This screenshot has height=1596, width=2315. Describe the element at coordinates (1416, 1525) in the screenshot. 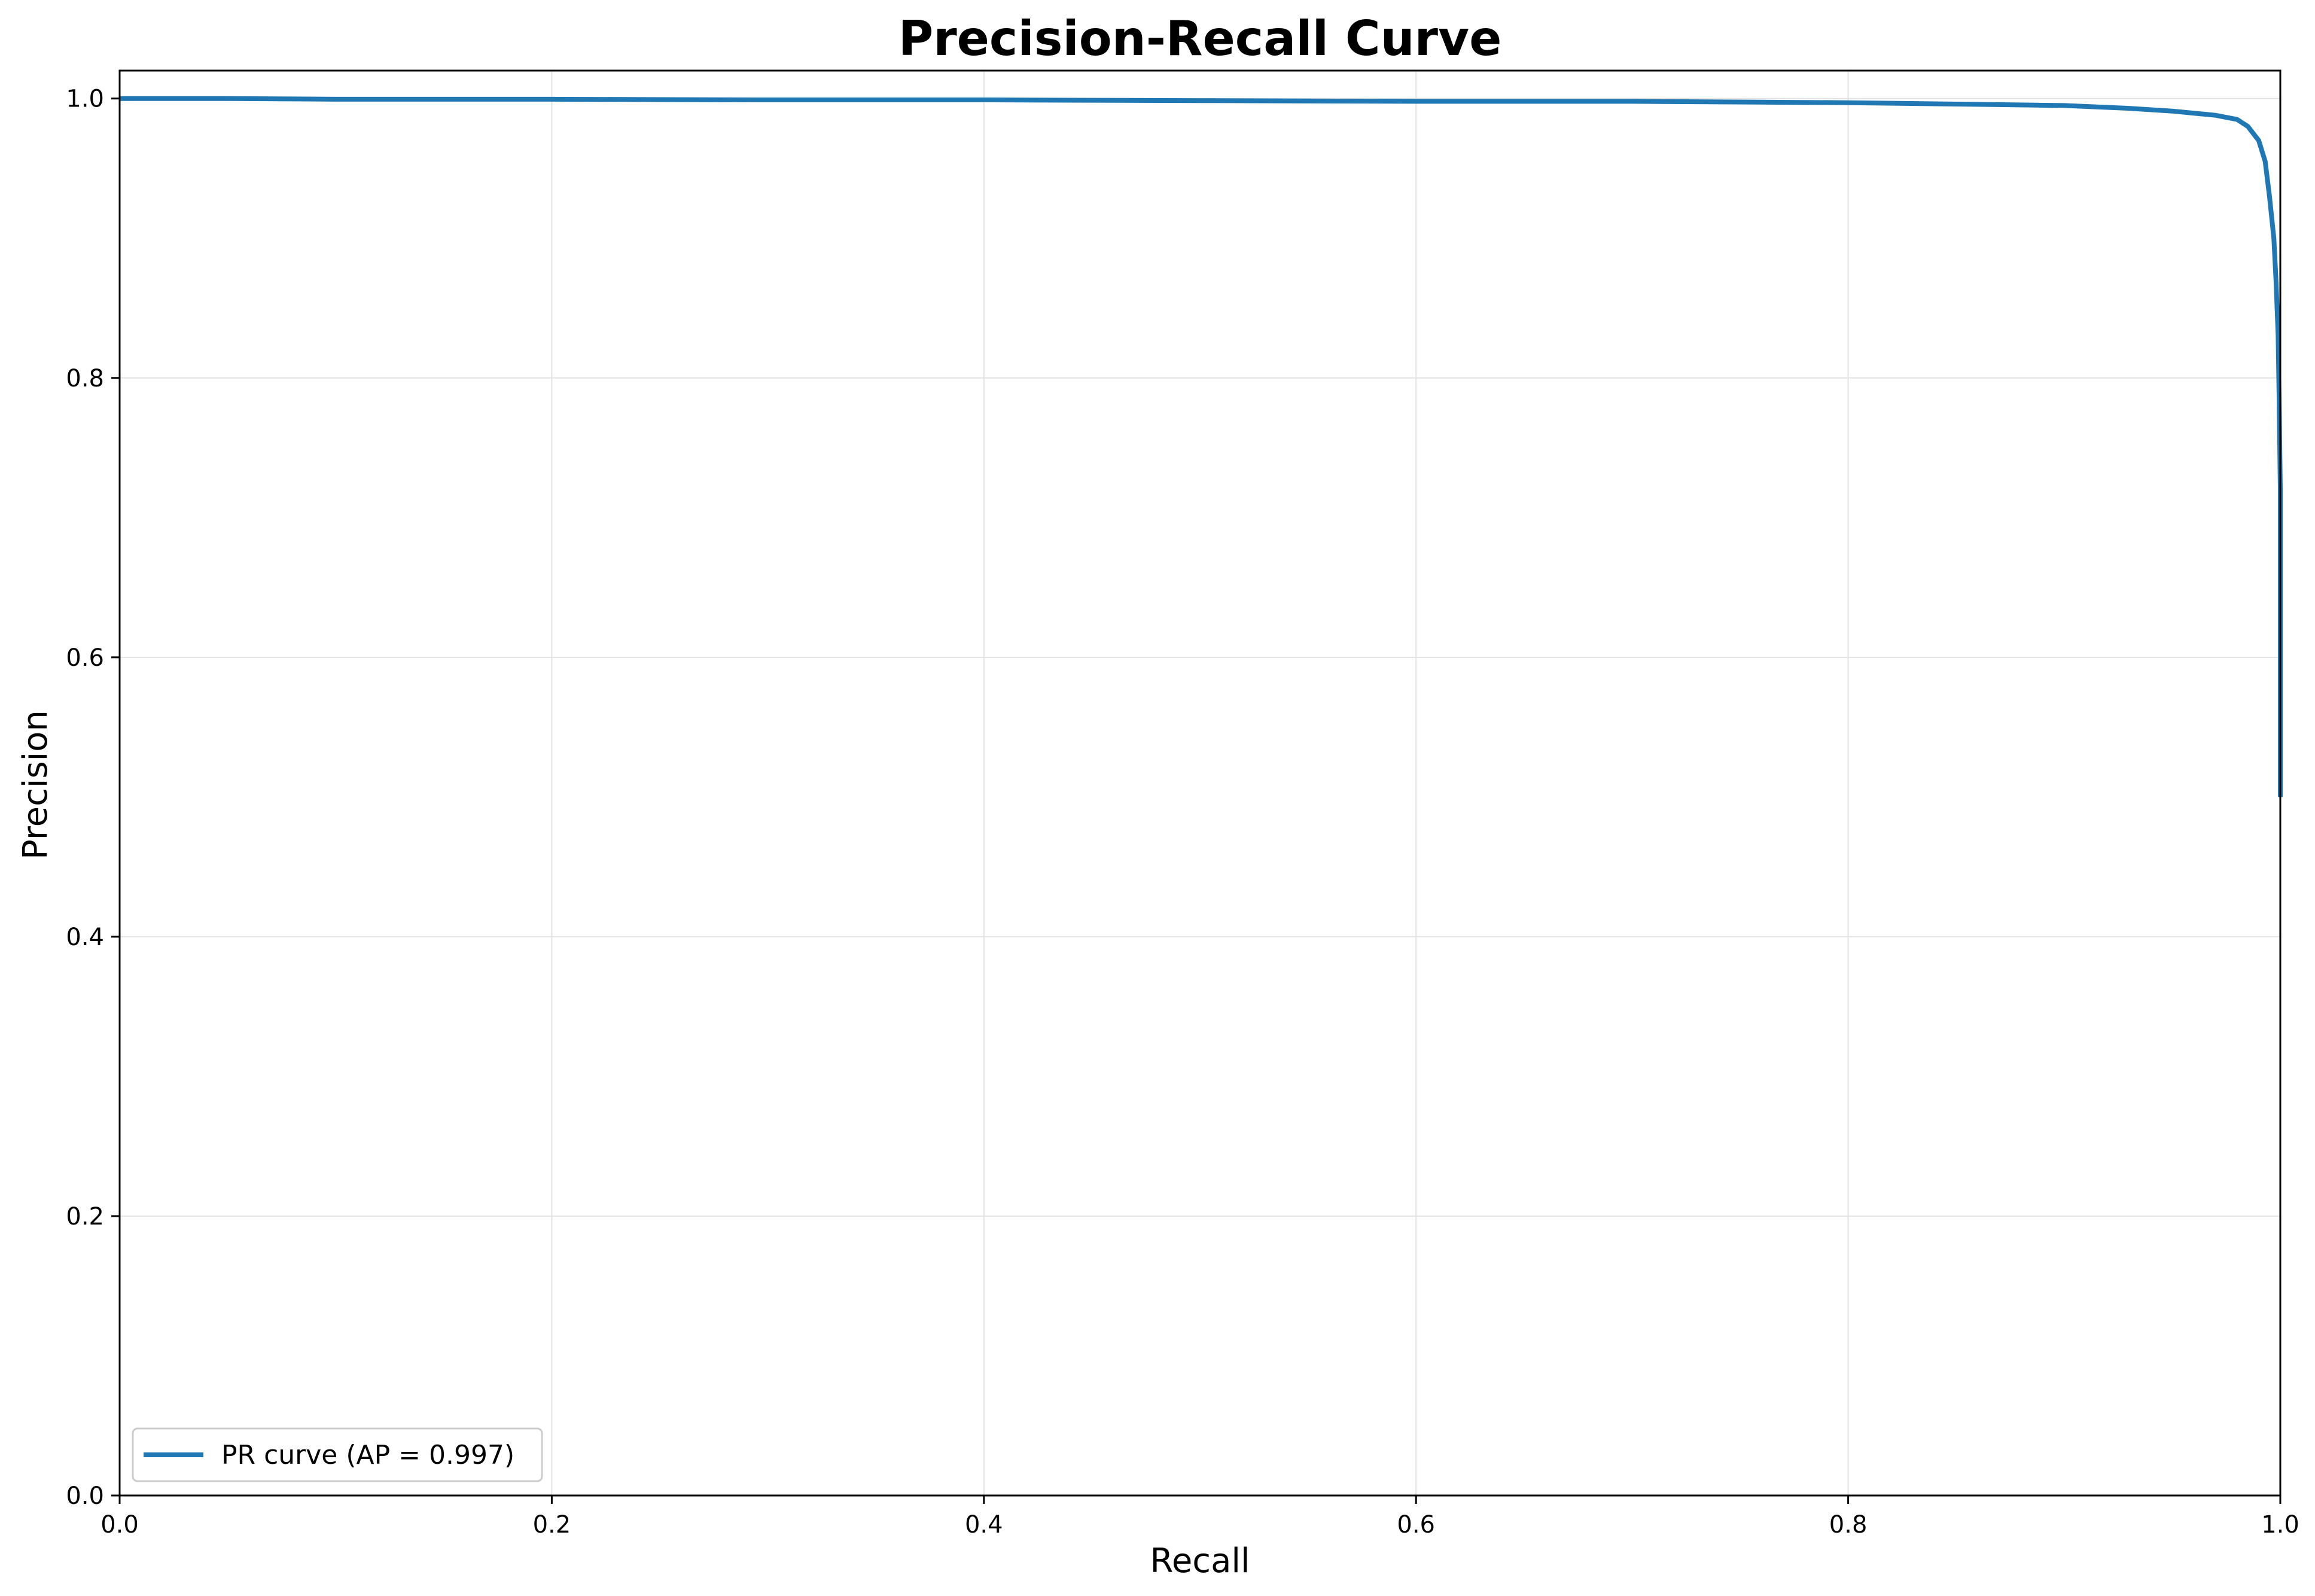

I see `x-tick-label-3: 0.6` at that location.